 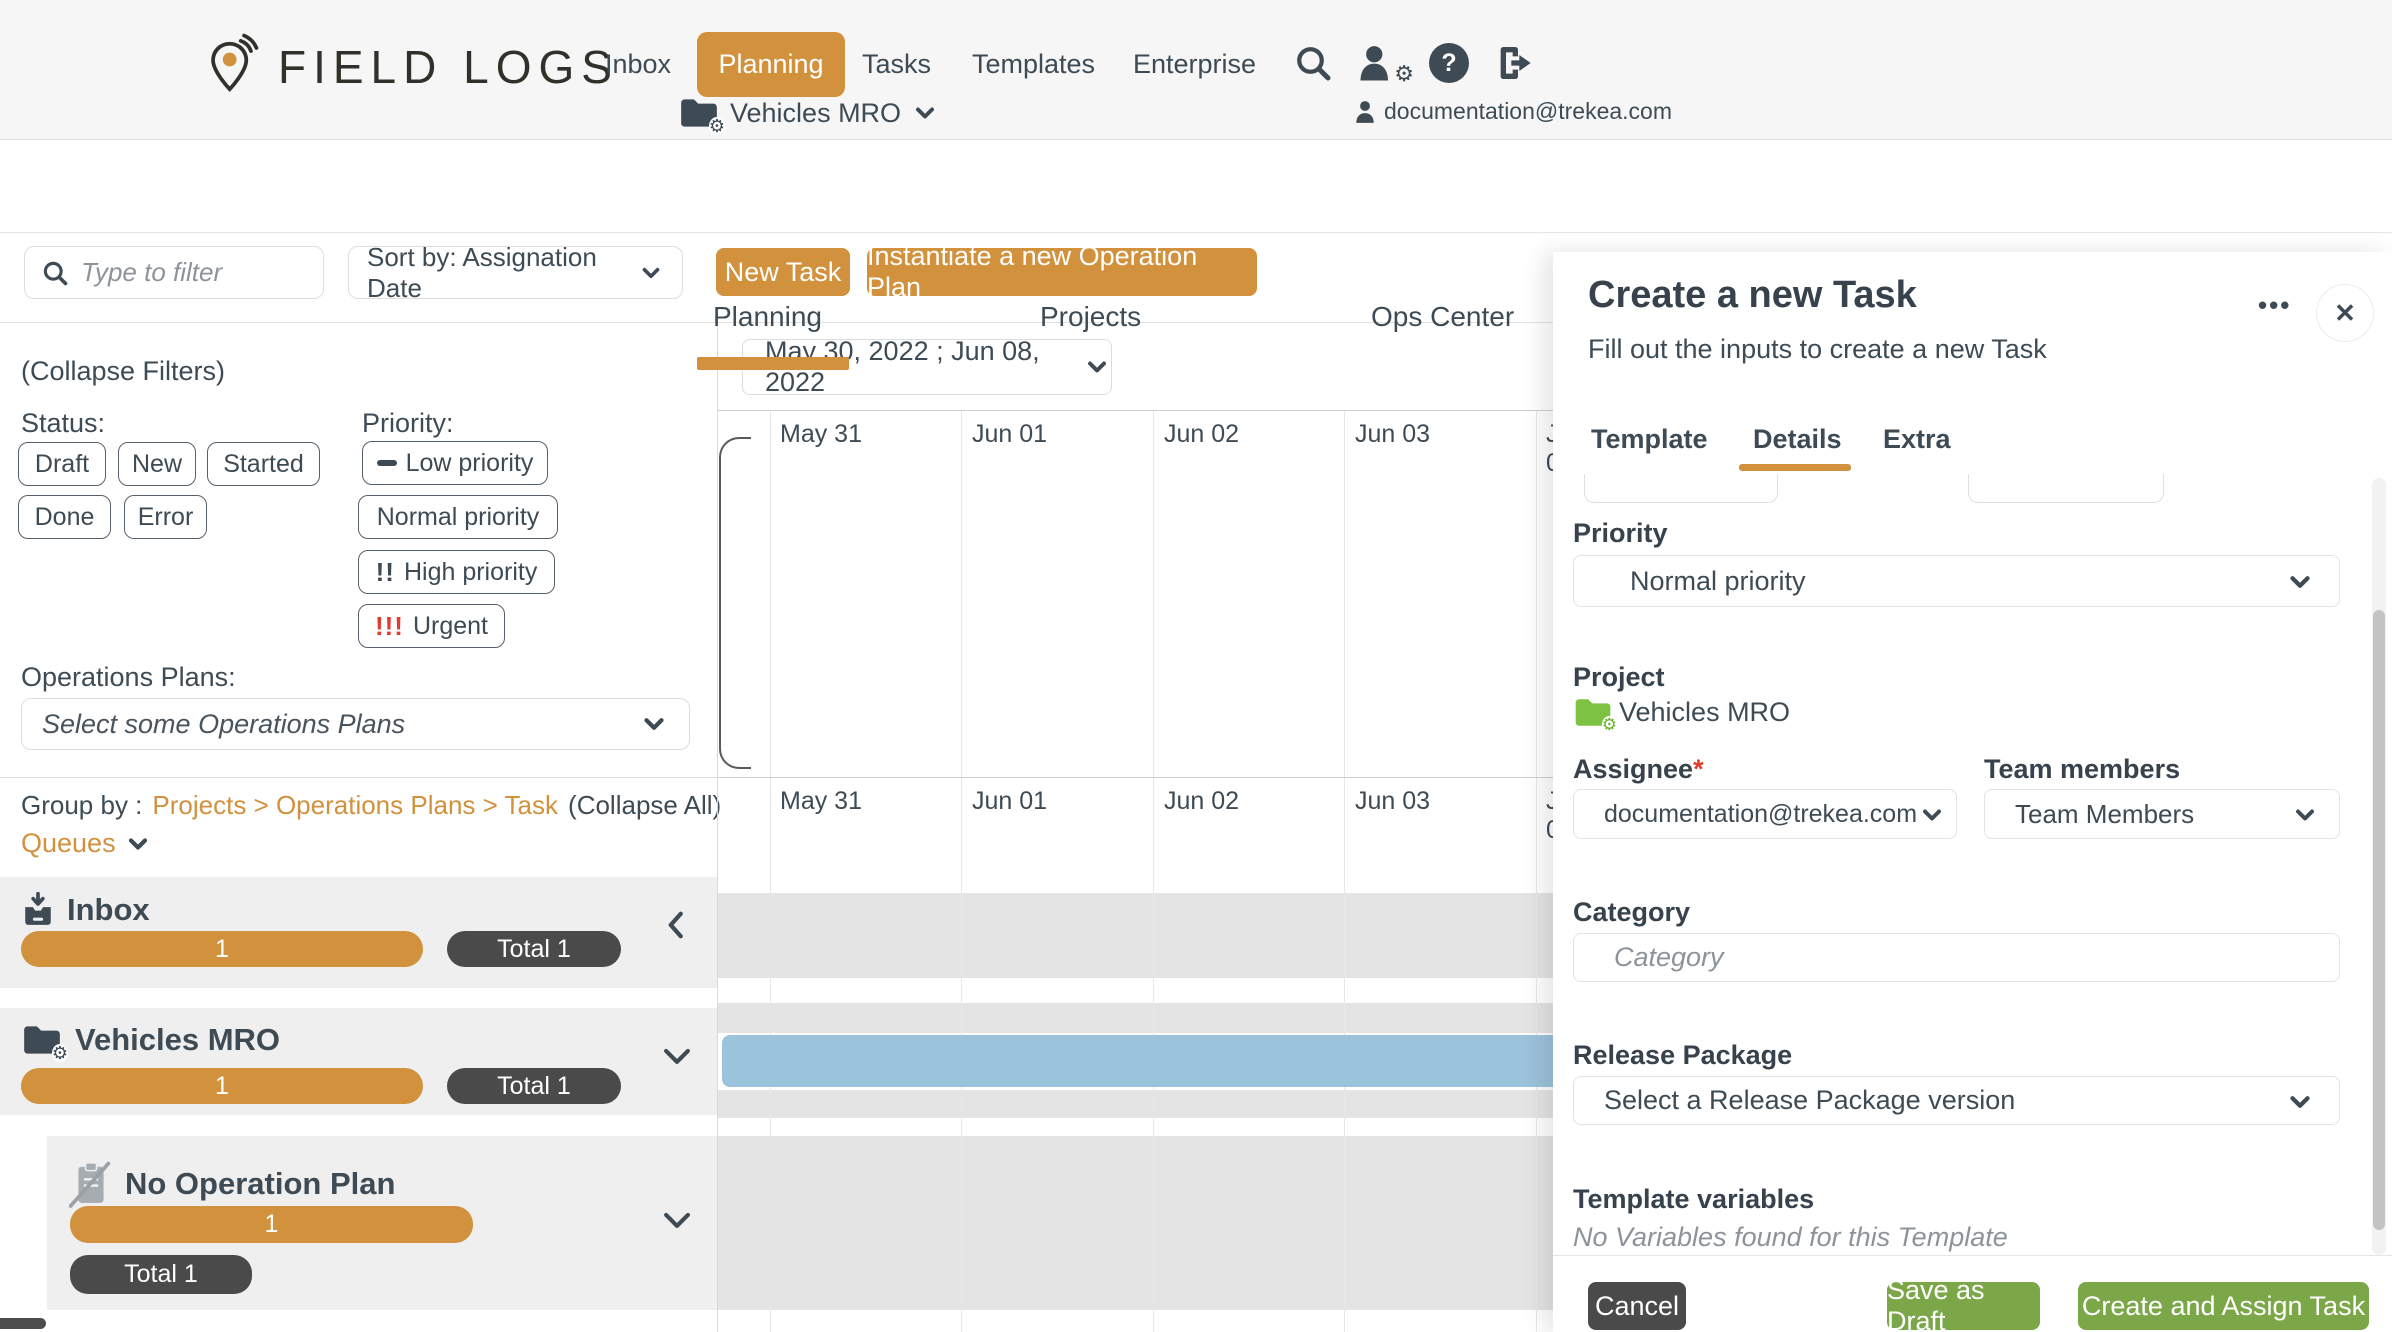 What do you see at coordinates (1091, 316) in the screenshot?
I see `tab-projects: Projects` at bounding box center [1091, 316].